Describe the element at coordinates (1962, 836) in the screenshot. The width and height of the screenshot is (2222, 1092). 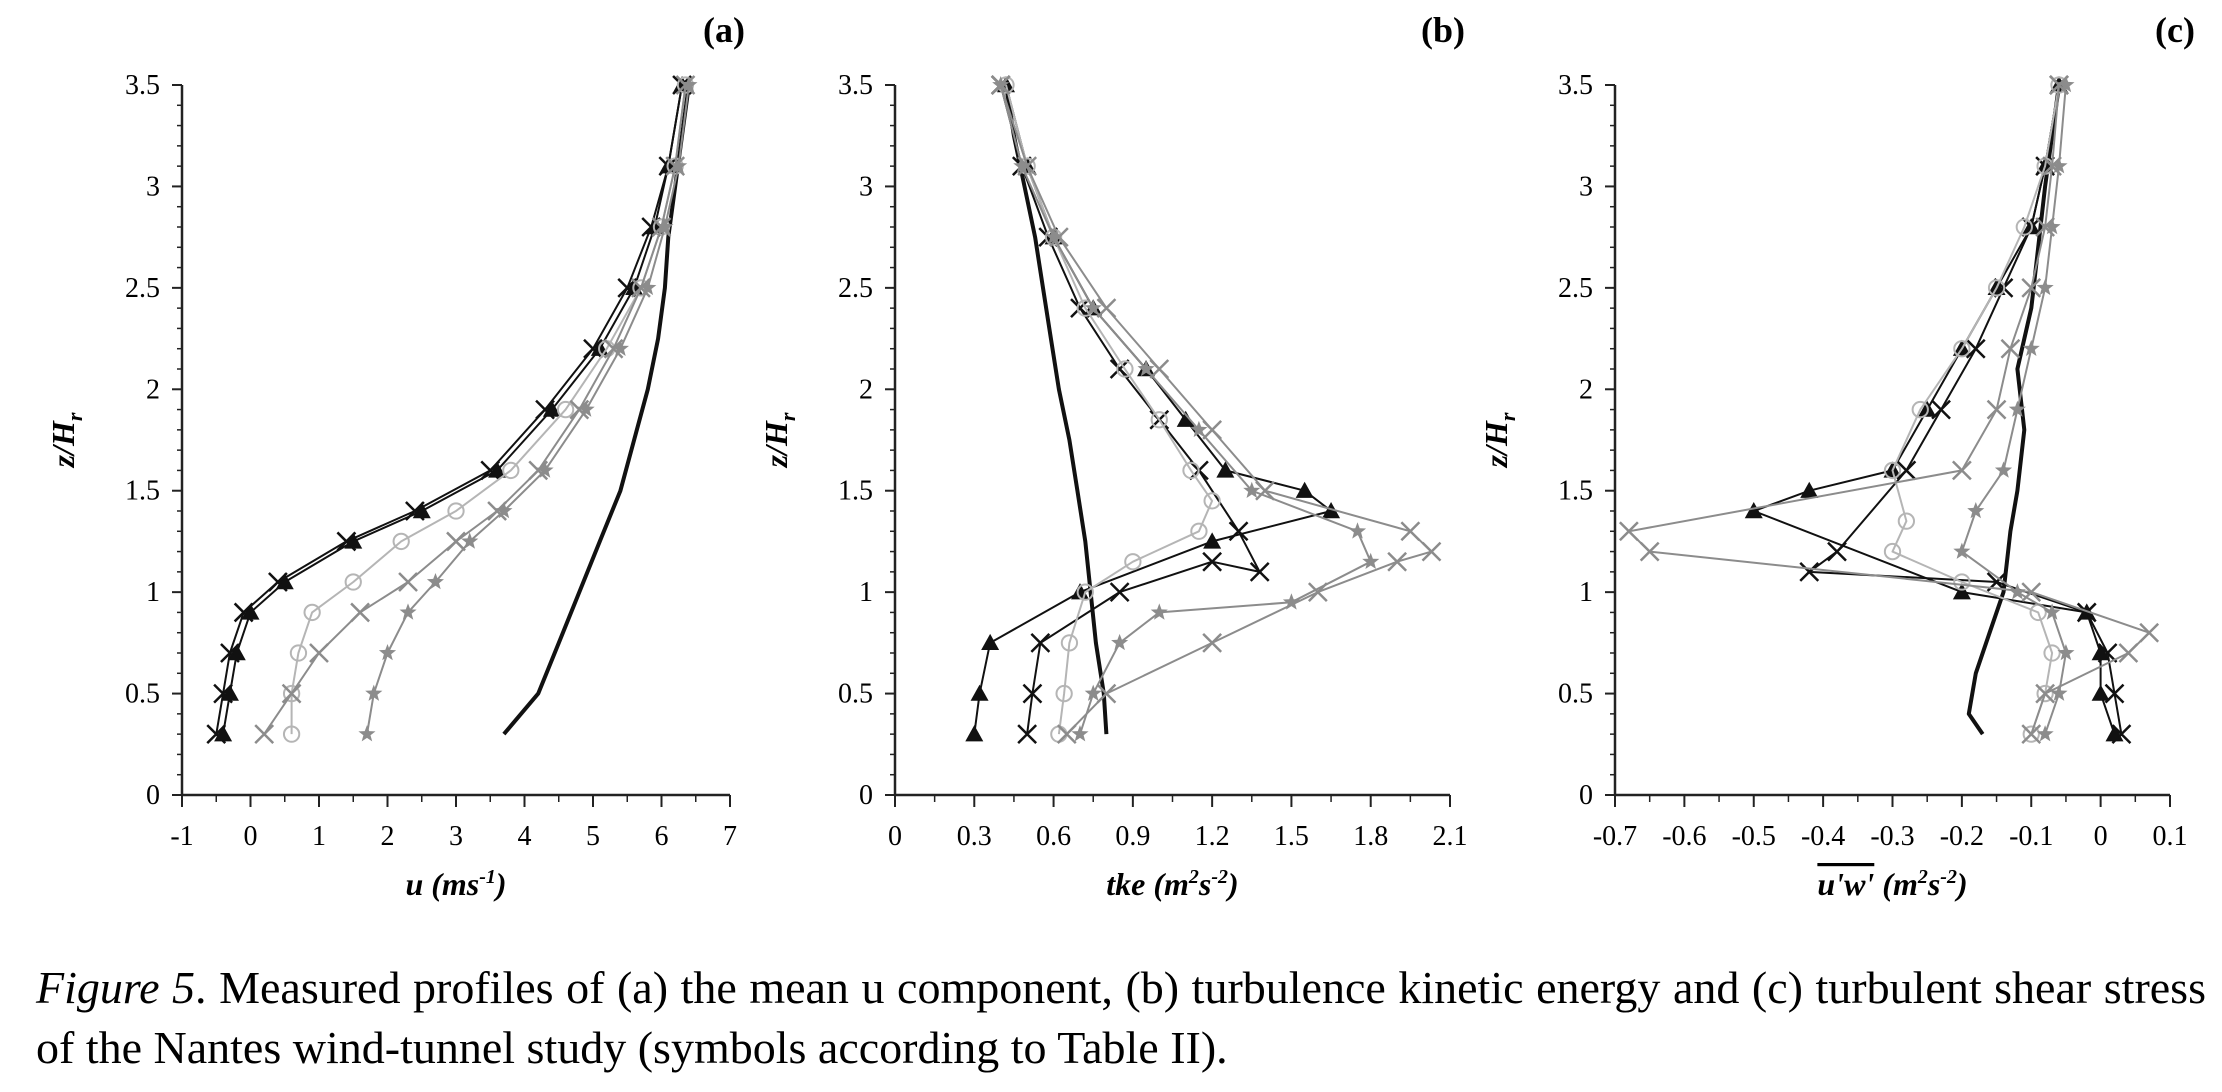
I see `x-tick-label: -0.2` at that location.